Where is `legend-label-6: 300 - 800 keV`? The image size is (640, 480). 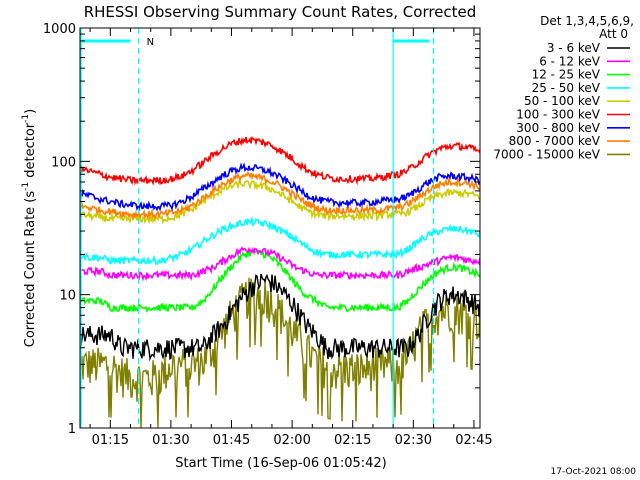
legend-label-6: 300 - 800 keV is located at coordinates (558, 128).